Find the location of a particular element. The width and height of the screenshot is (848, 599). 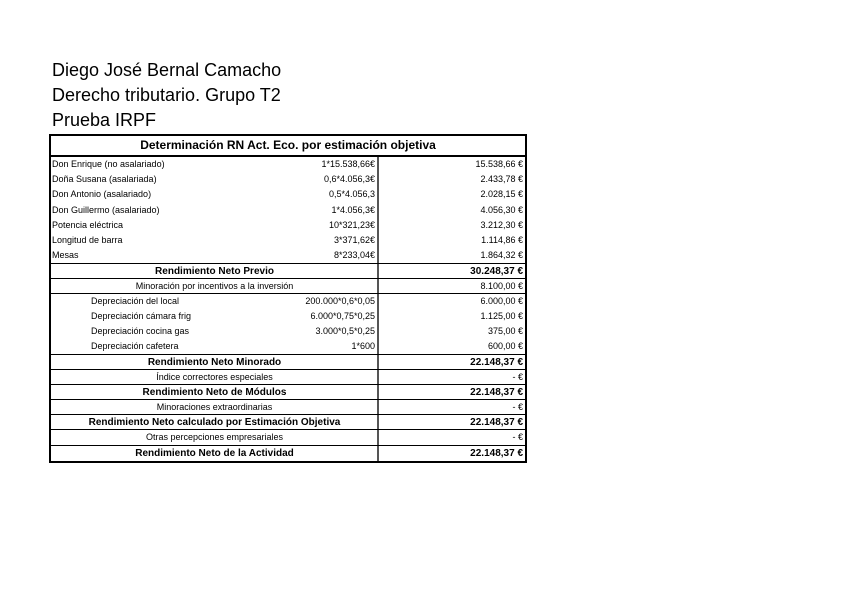

row-formula: 10*321,23€ is located at coordinates (351, 224).